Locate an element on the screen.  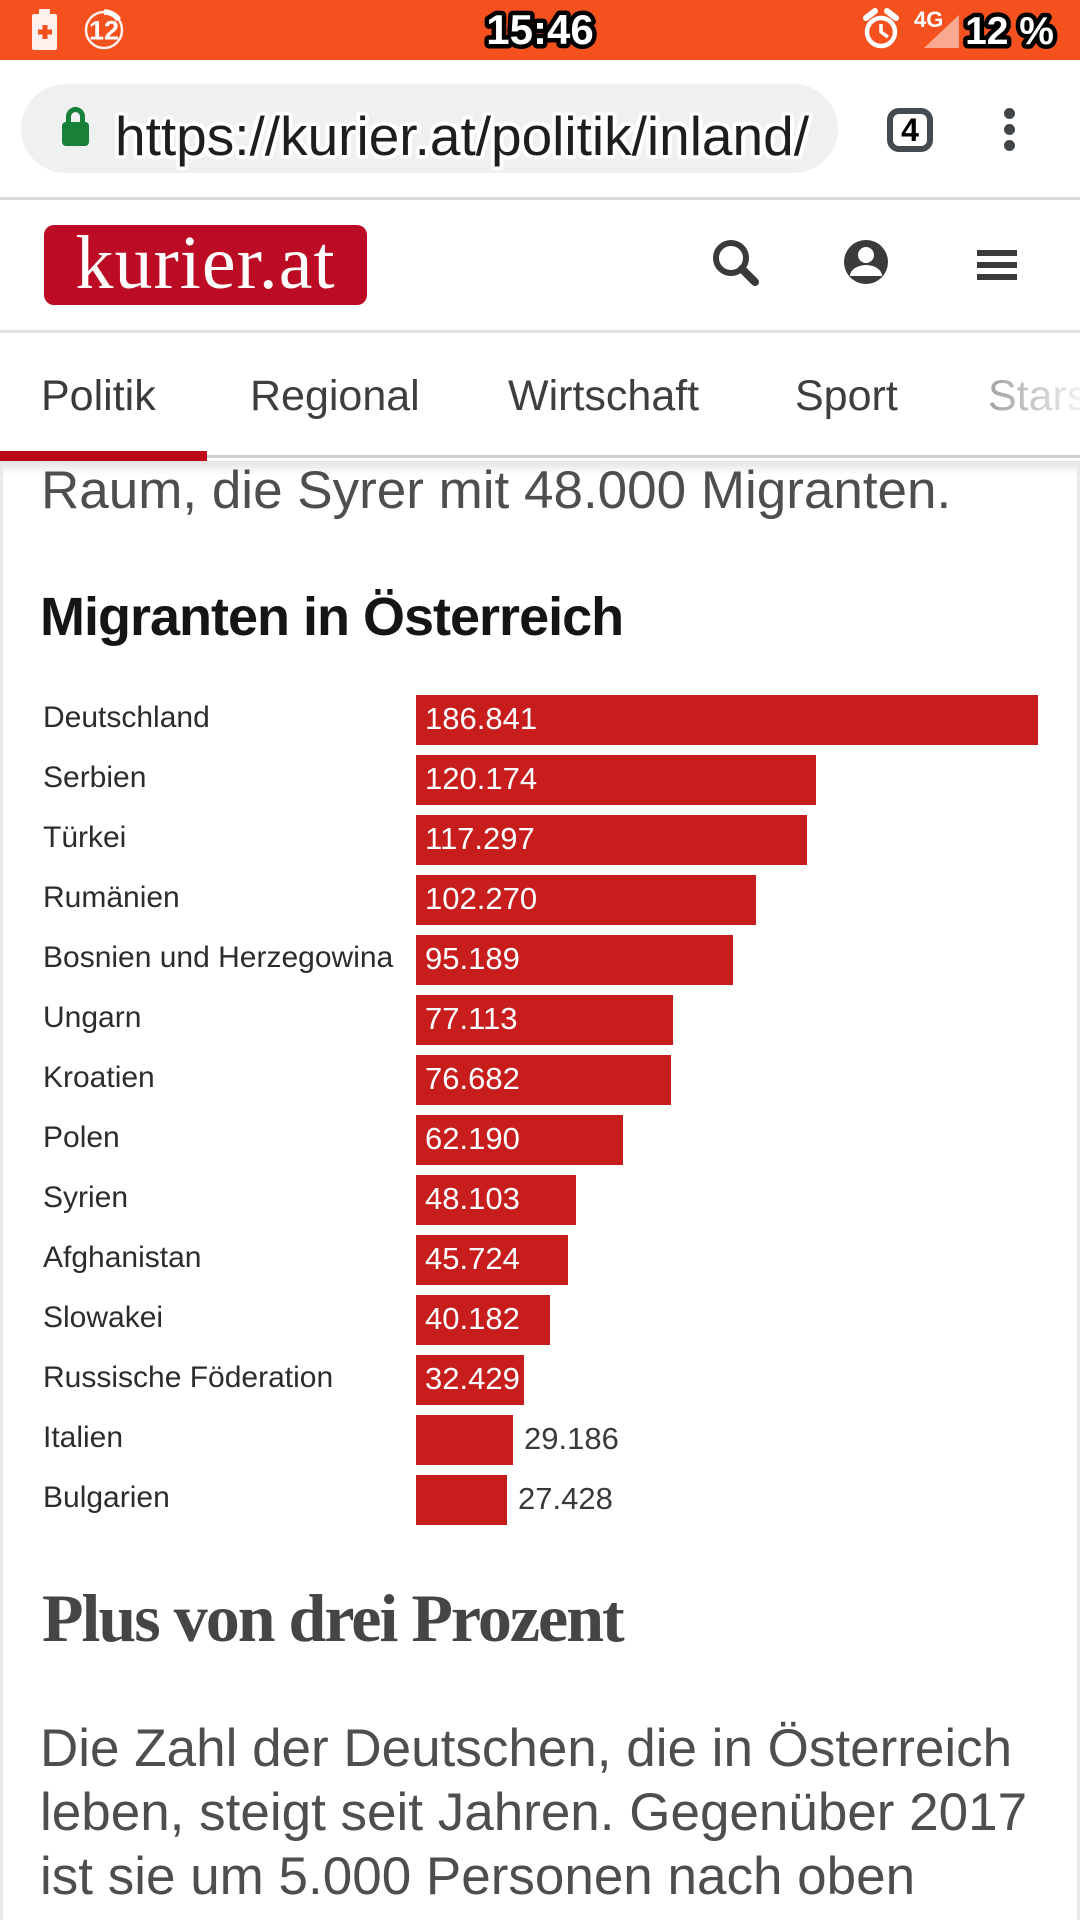
svg-text: 4G is located at coordinates (928, 19).